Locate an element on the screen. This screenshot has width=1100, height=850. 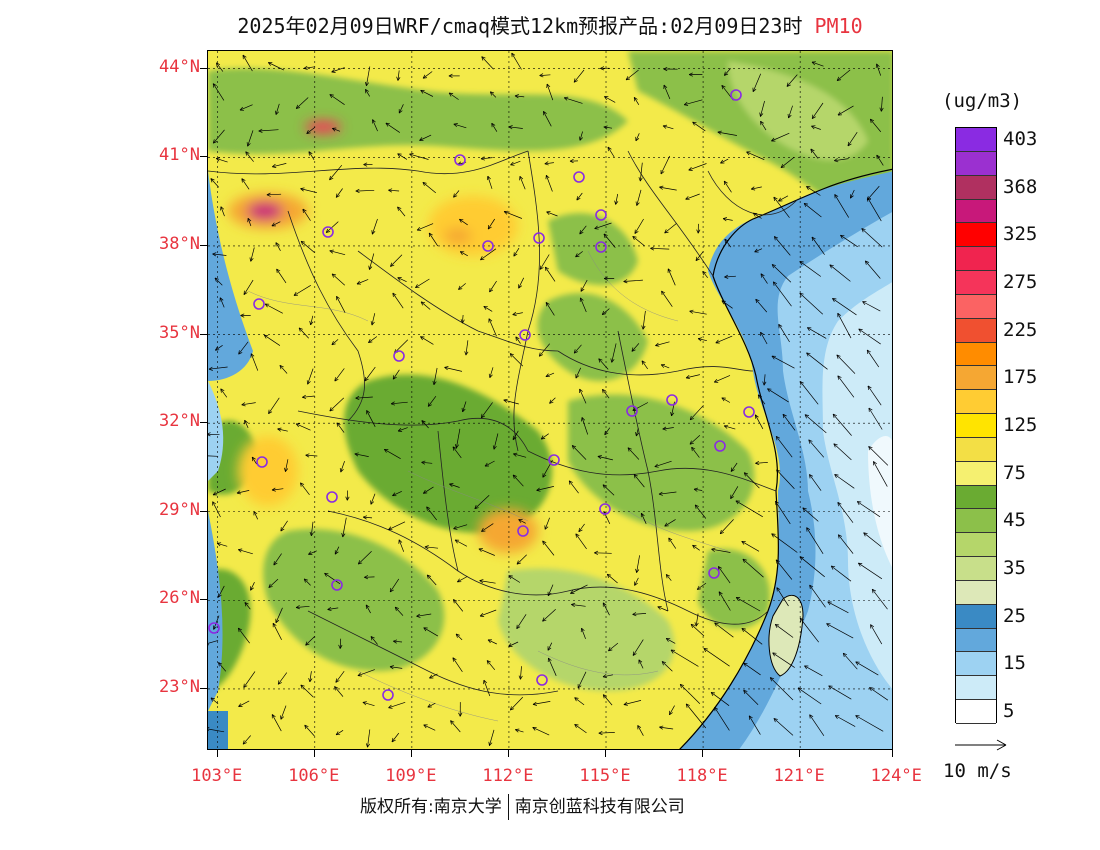
legend-label: 403 is located at coordinates (1020, 138).